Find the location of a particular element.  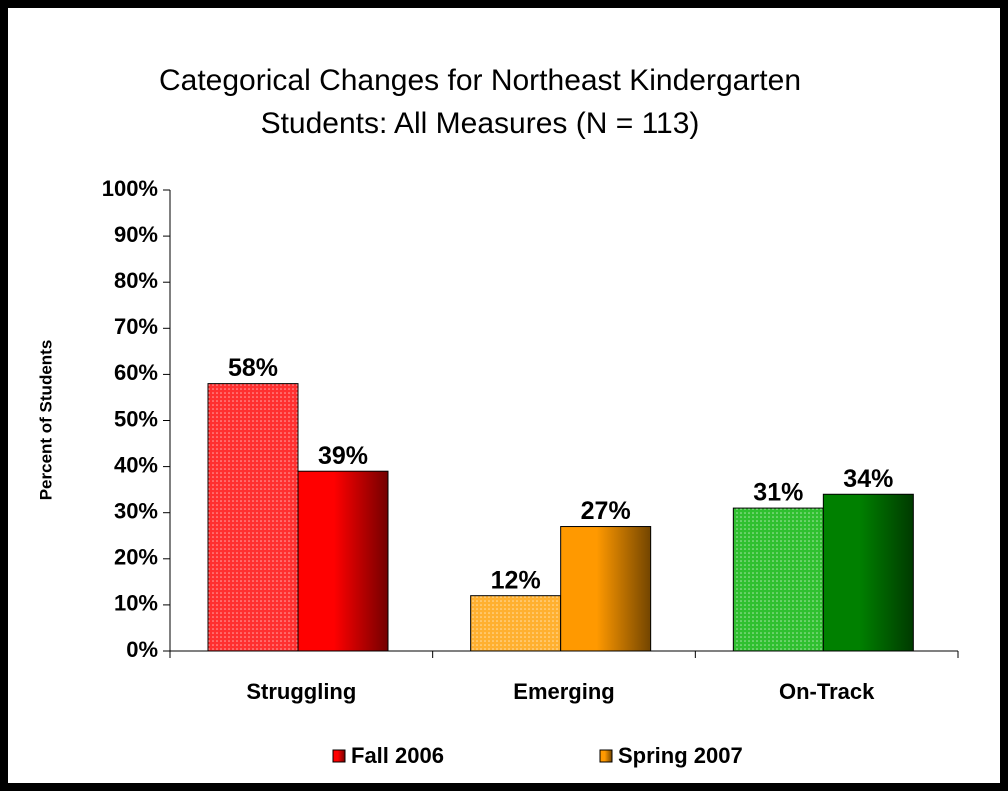

y-tick-label: 40% is located at coordinates (136, 464).